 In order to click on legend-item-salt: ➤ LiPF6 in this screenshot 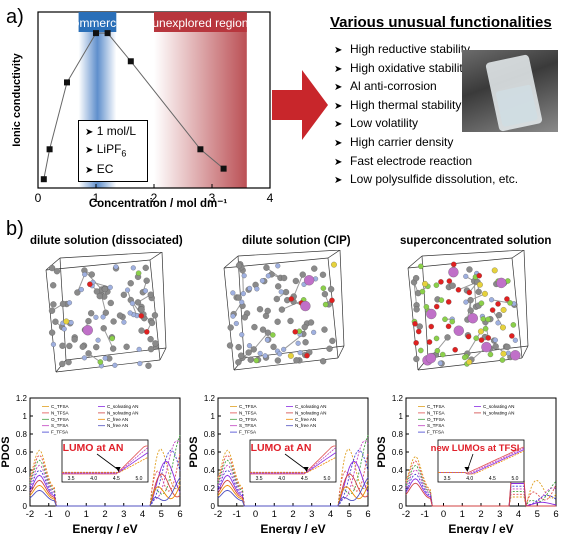, I will do `click(106, 150)`.